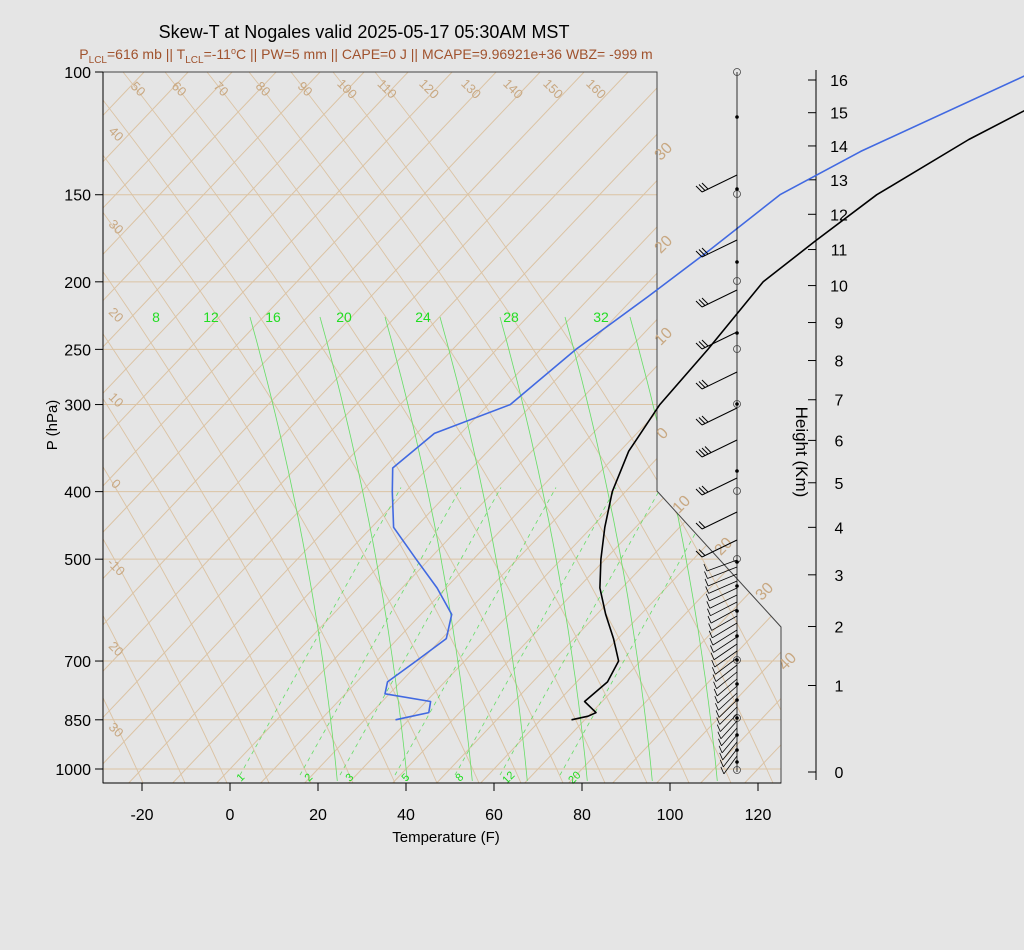 This screenshot has height=950, width=1024. I want to click on x-axis-title: Temperature (F), so click(446, 837).